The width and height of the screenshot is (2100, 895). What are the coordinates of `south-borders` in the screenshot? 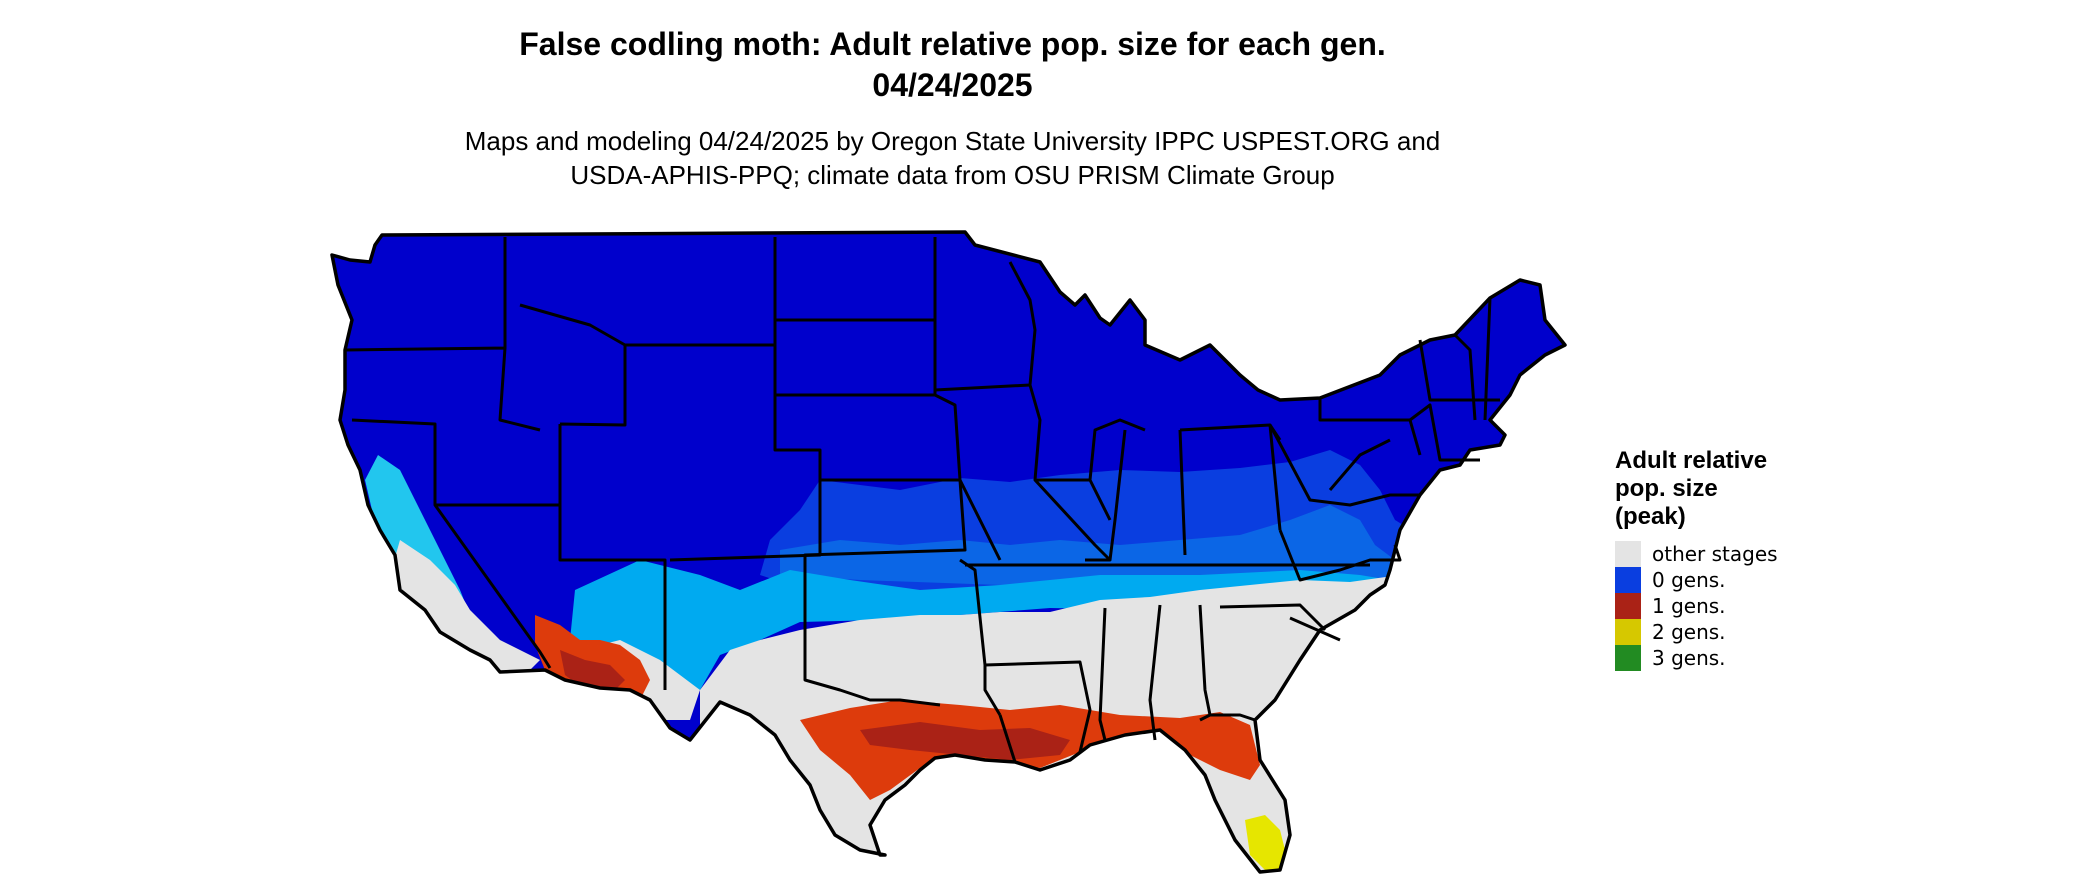 It's located at (1167, 663).